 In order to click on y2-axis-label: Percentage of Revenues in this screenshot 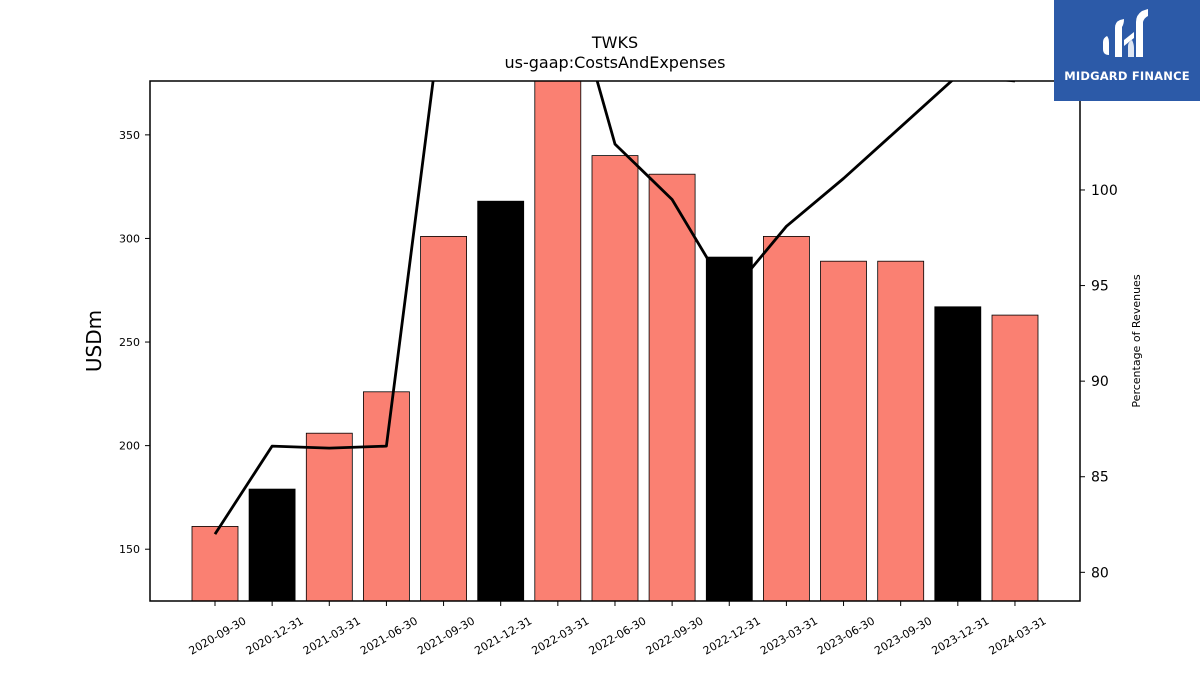, I will do `click(1136, 340)`.